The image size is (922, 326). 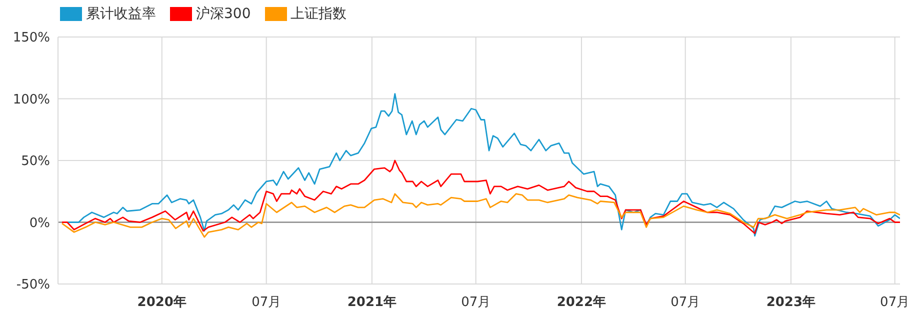 I want to click on x-tick-label: 2023年, so click(x=791, y=302).